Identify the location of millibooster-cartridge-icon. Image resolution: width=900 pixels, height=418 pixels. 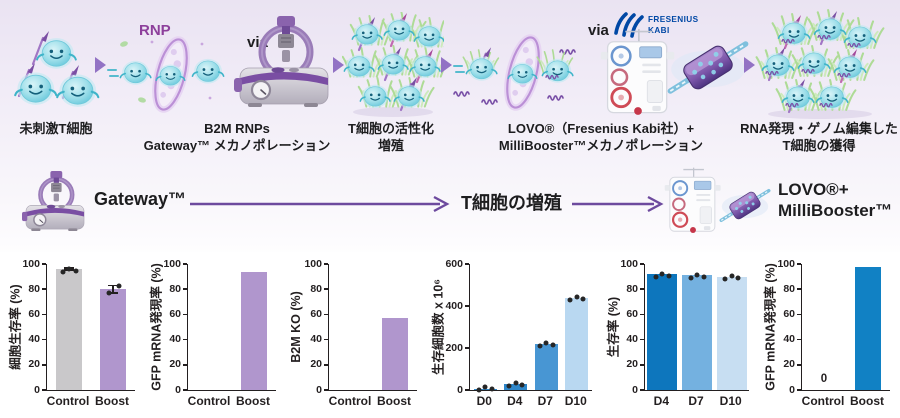
(745, 205).